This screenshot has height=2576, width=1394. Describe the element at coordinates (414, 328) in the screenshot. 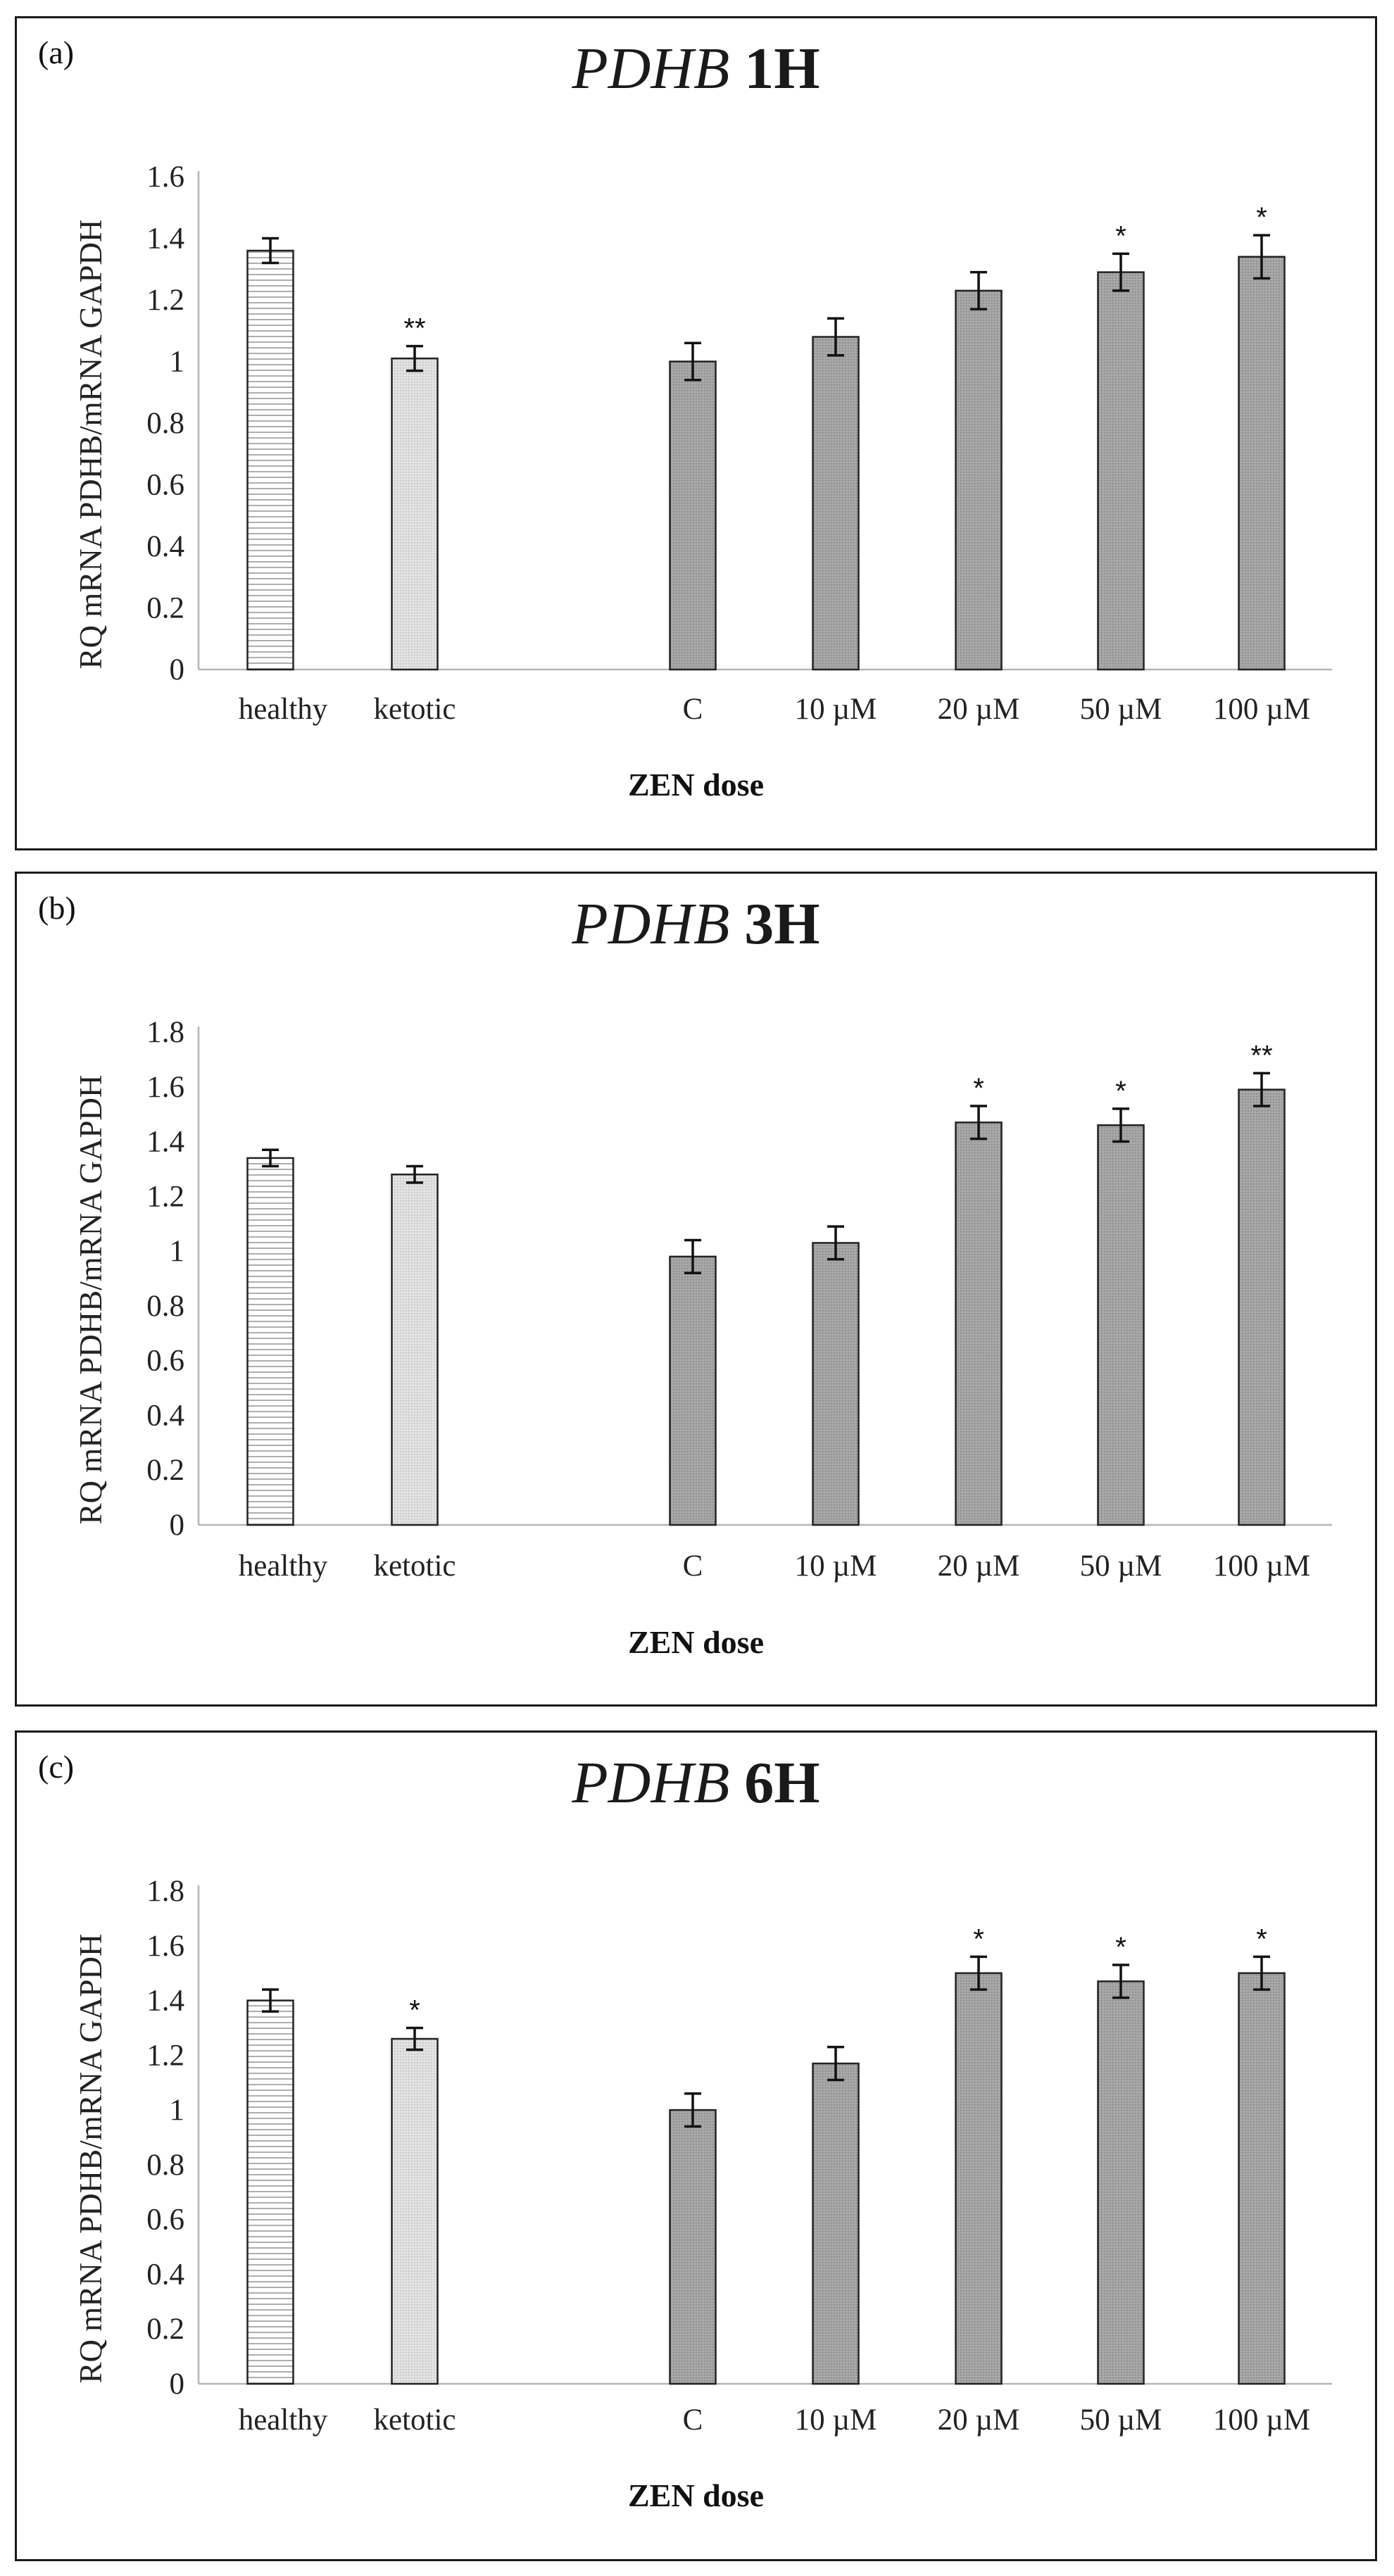

I see `significance-marker-ketotic: **` at that location.